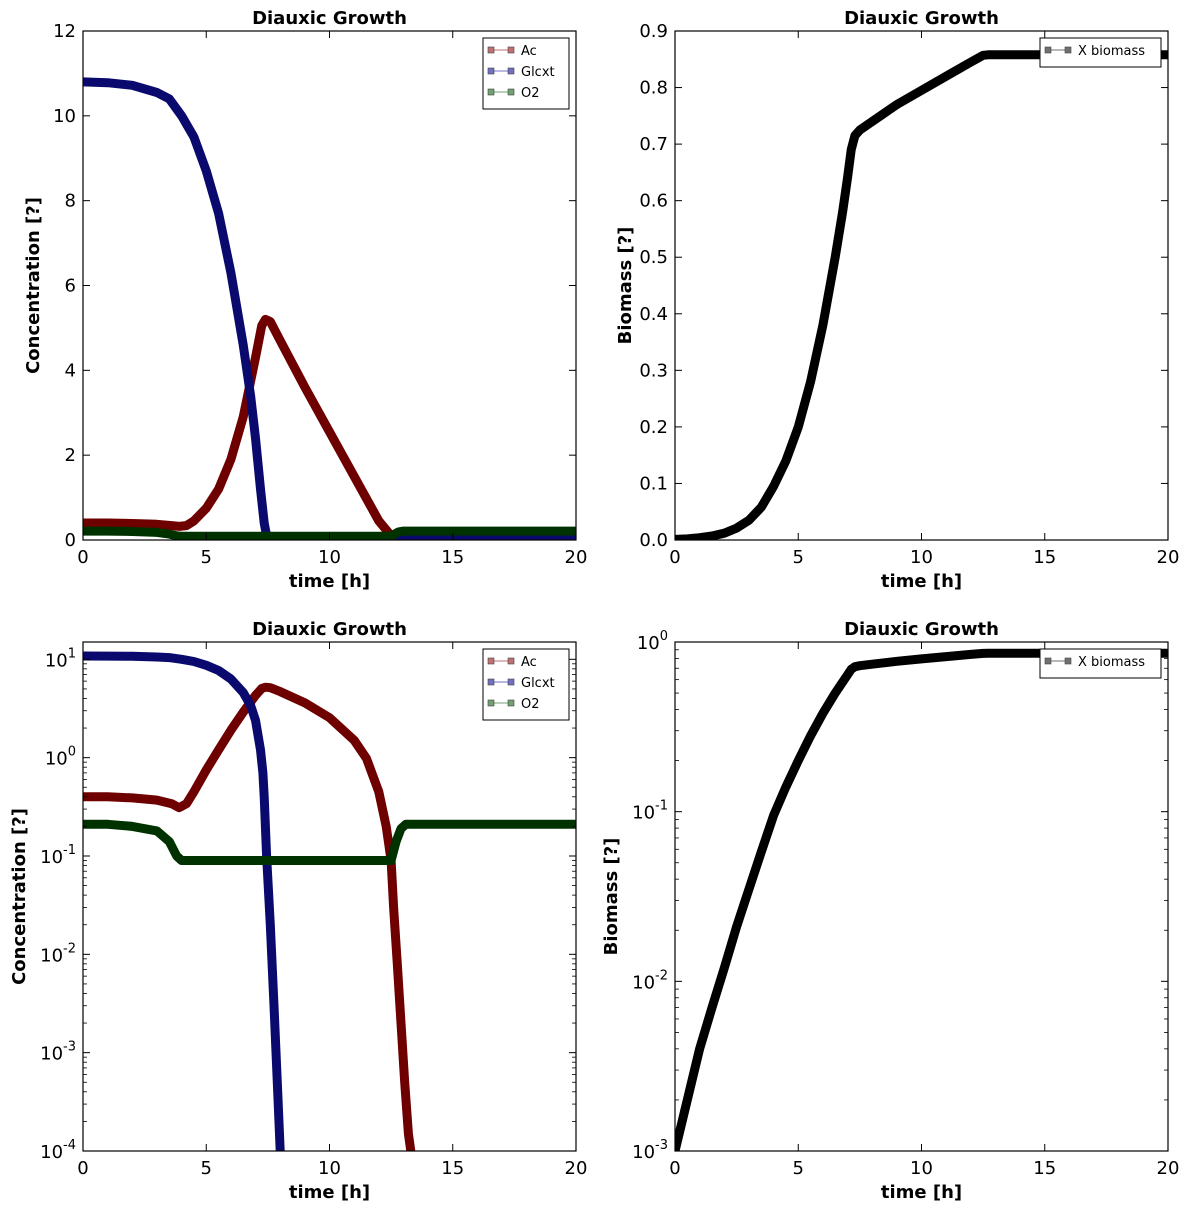  I want to click on y-tick-label: 10, so click(64, 116).